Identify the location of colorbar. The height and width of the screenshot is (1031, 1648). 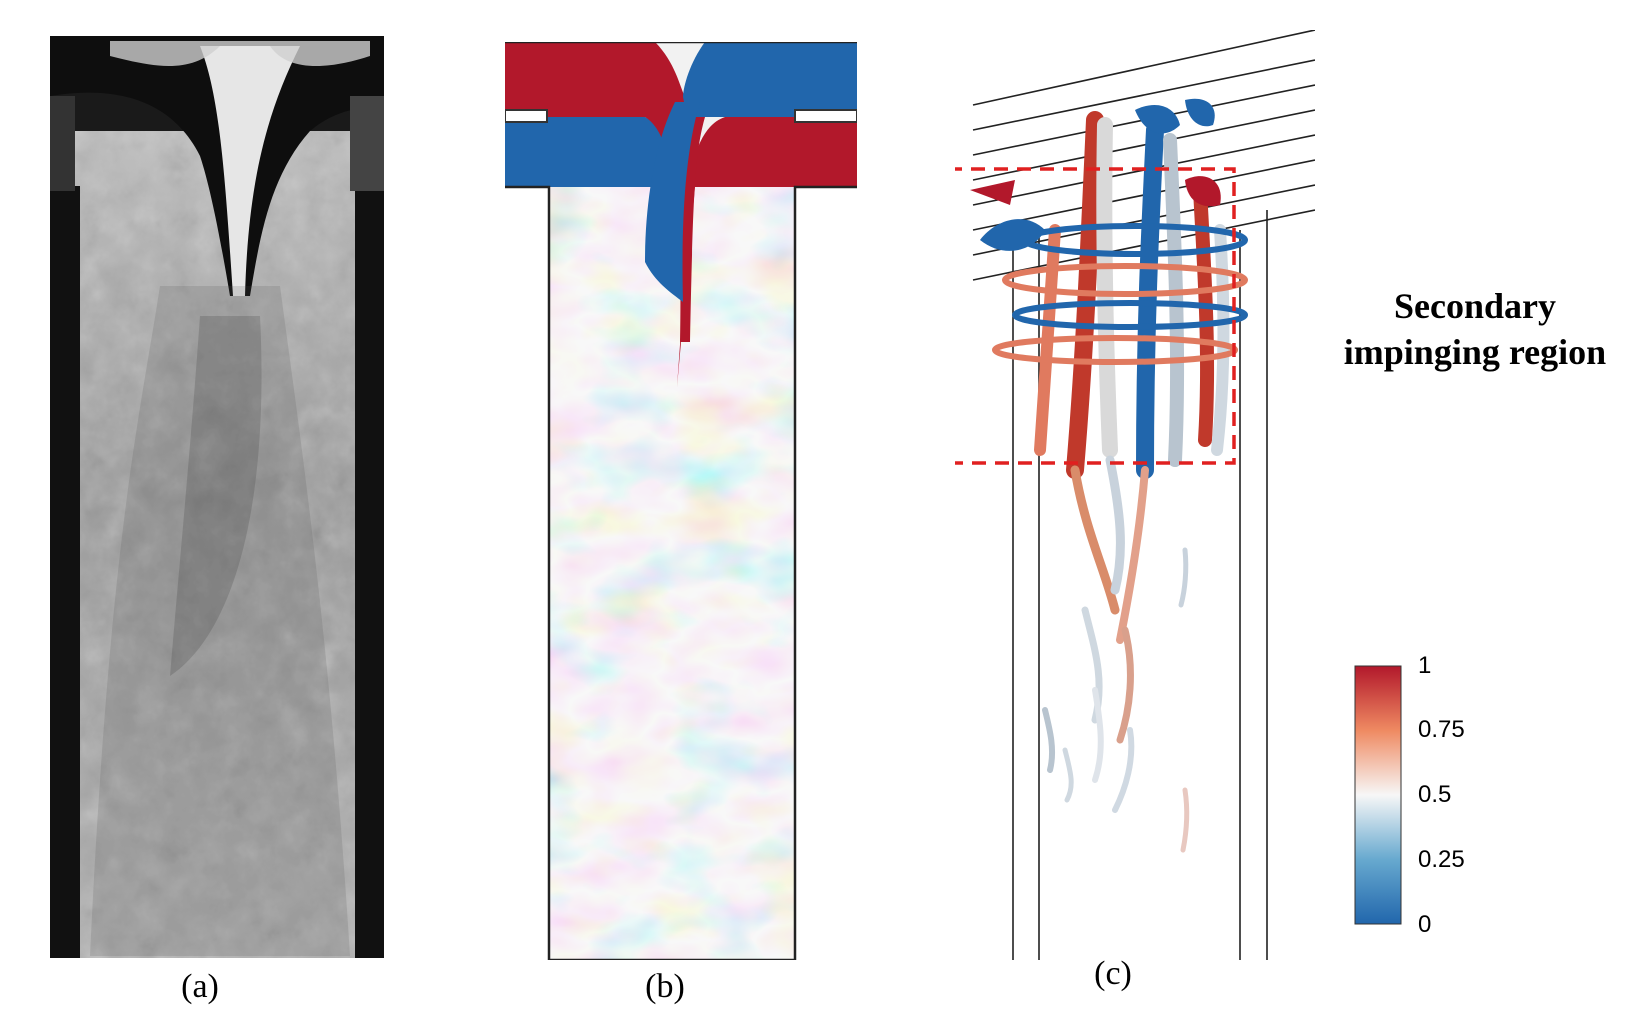
(1378, 795).